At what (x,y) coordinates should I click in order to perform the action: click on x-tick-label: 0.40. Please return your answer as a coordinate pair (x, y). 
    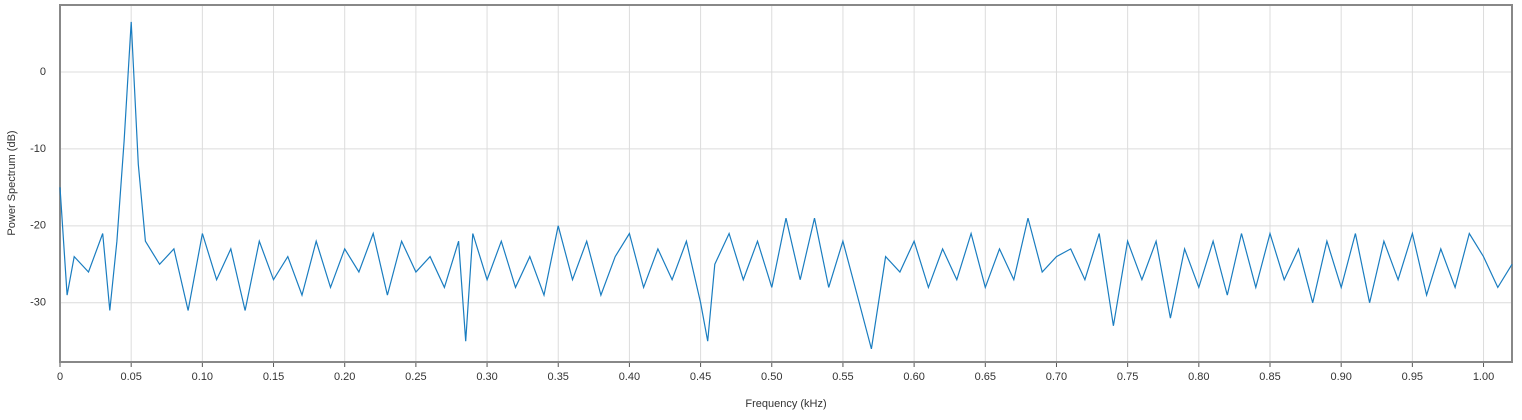
    Looking at the image, I should click on (629, 377).